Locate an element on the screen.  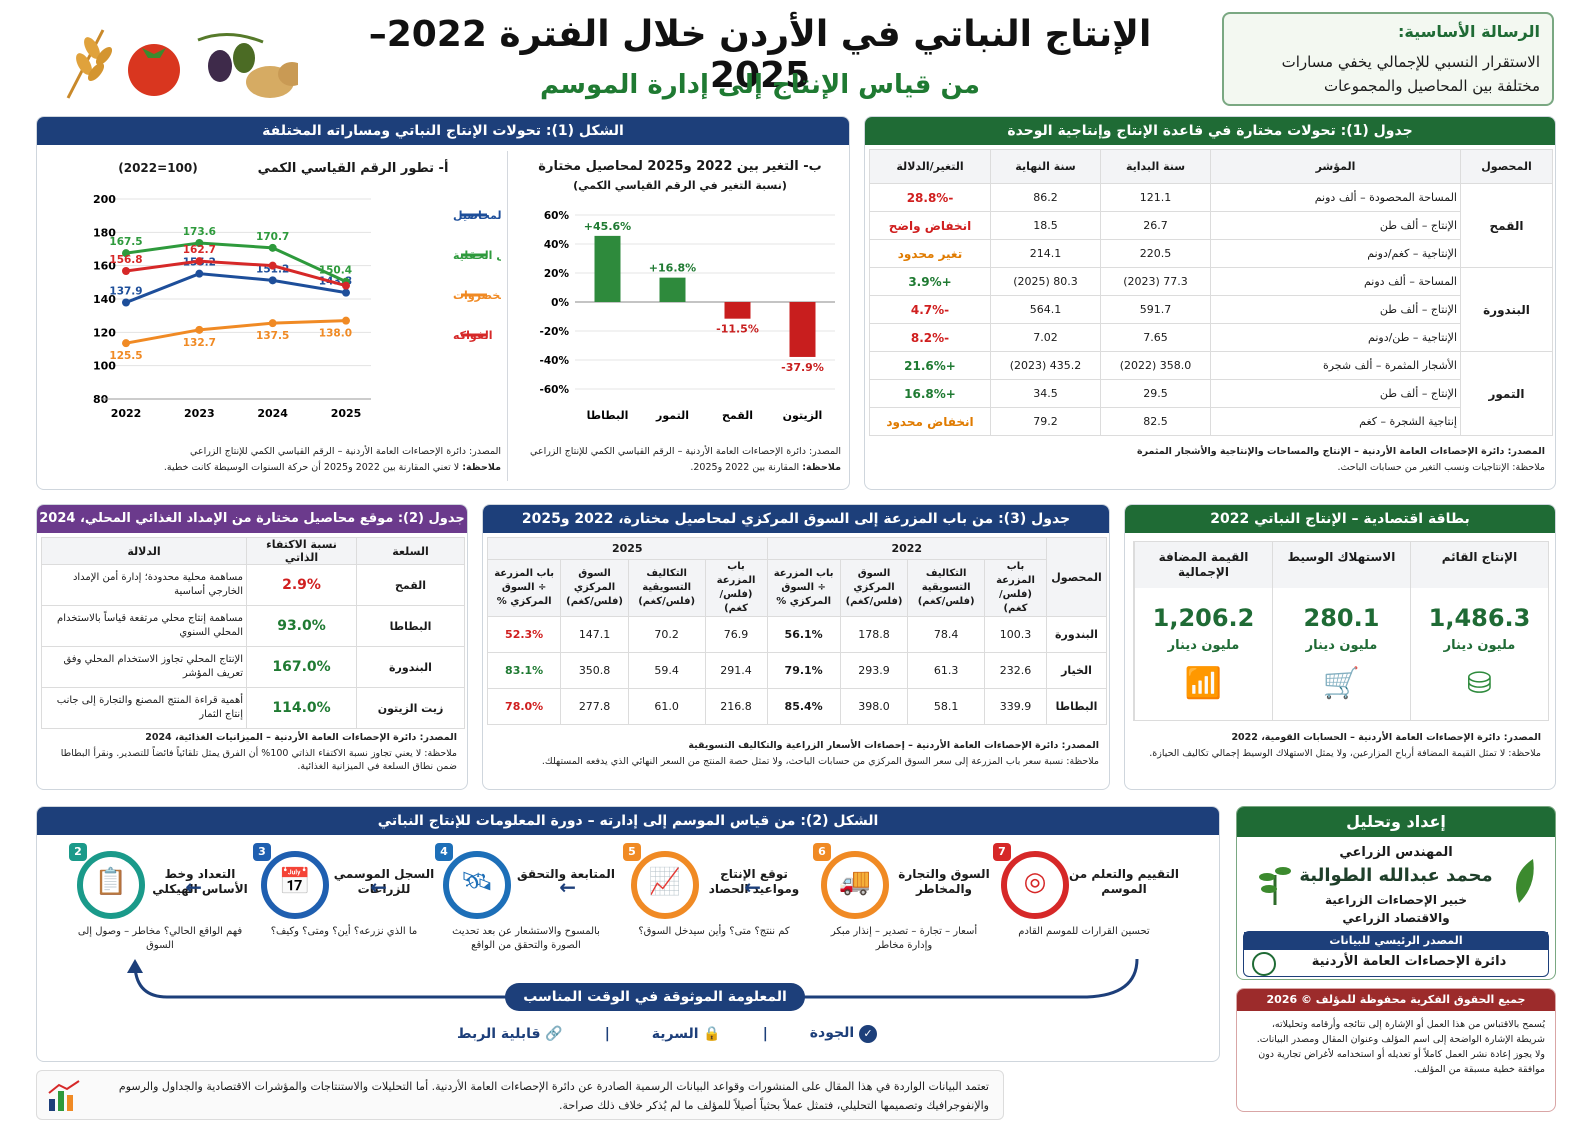
value-2022-cell: 293.9 is located at coordinates (874, 670).